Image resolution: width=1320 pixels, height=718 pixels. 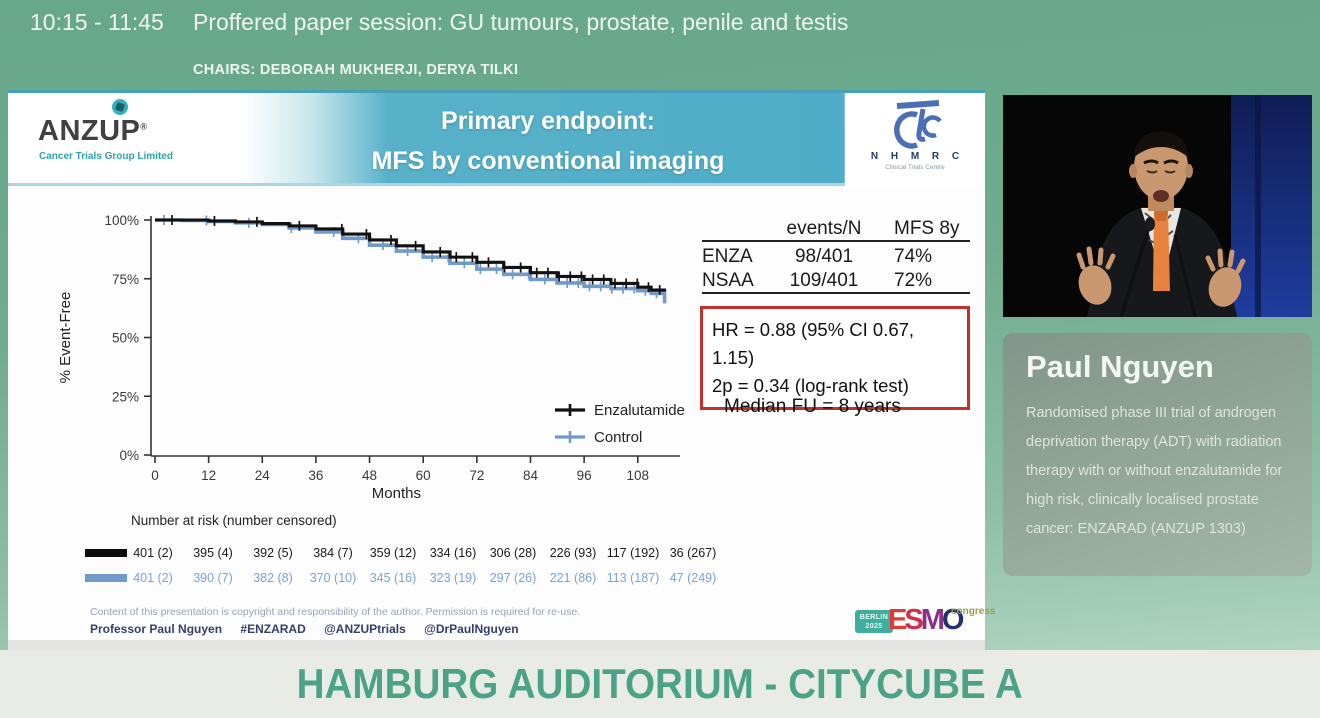 I want to click on svg-text: 36, so click(x=315, y=475).